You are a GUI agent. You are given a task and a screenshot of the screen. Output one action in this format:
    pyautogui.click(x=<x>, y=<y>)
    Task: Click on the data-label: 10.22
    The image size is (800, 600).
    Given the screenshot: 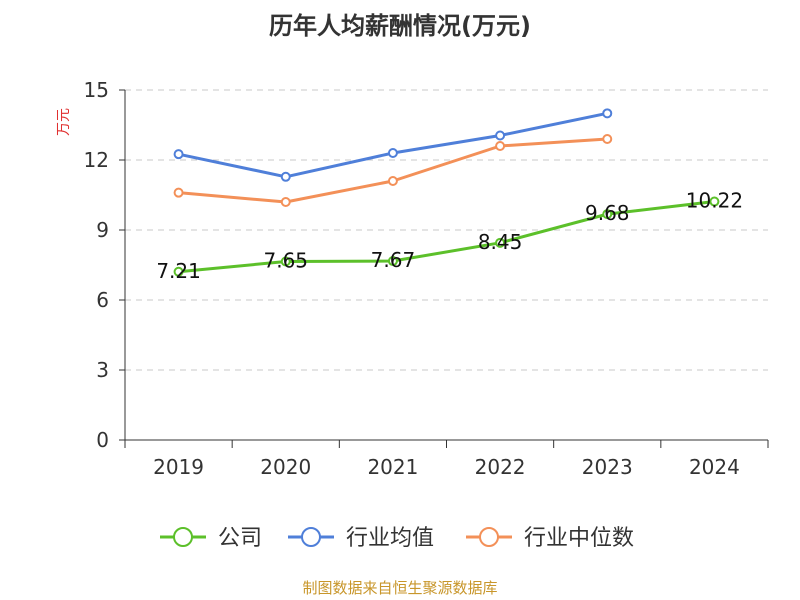 What is the action you would take?
    pyautogui.click(x=714, y=201)
    